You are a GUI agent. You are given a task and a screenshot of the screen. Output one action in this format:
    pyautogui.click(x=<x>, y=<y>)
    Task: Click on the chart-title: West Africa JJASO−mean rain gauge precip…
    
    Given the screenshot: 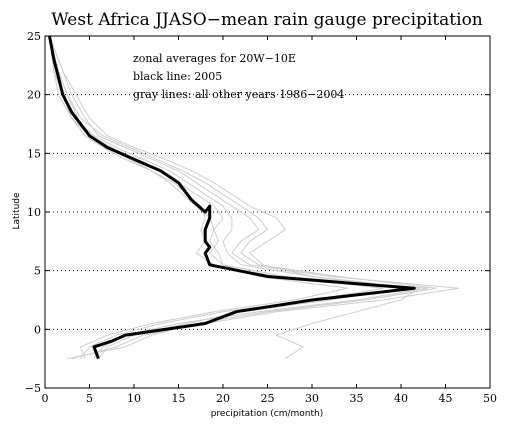 What is the action you would take?
    pyautogui.click(x=267, y=20)
    